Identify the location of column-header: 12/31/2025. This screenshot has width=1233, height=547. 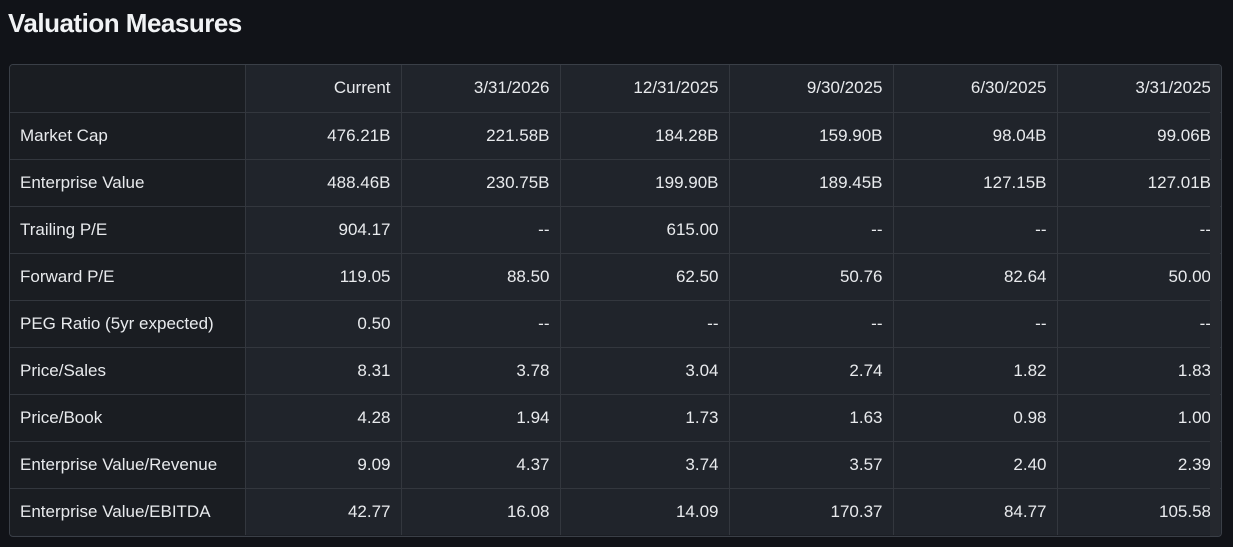
(645, 89).